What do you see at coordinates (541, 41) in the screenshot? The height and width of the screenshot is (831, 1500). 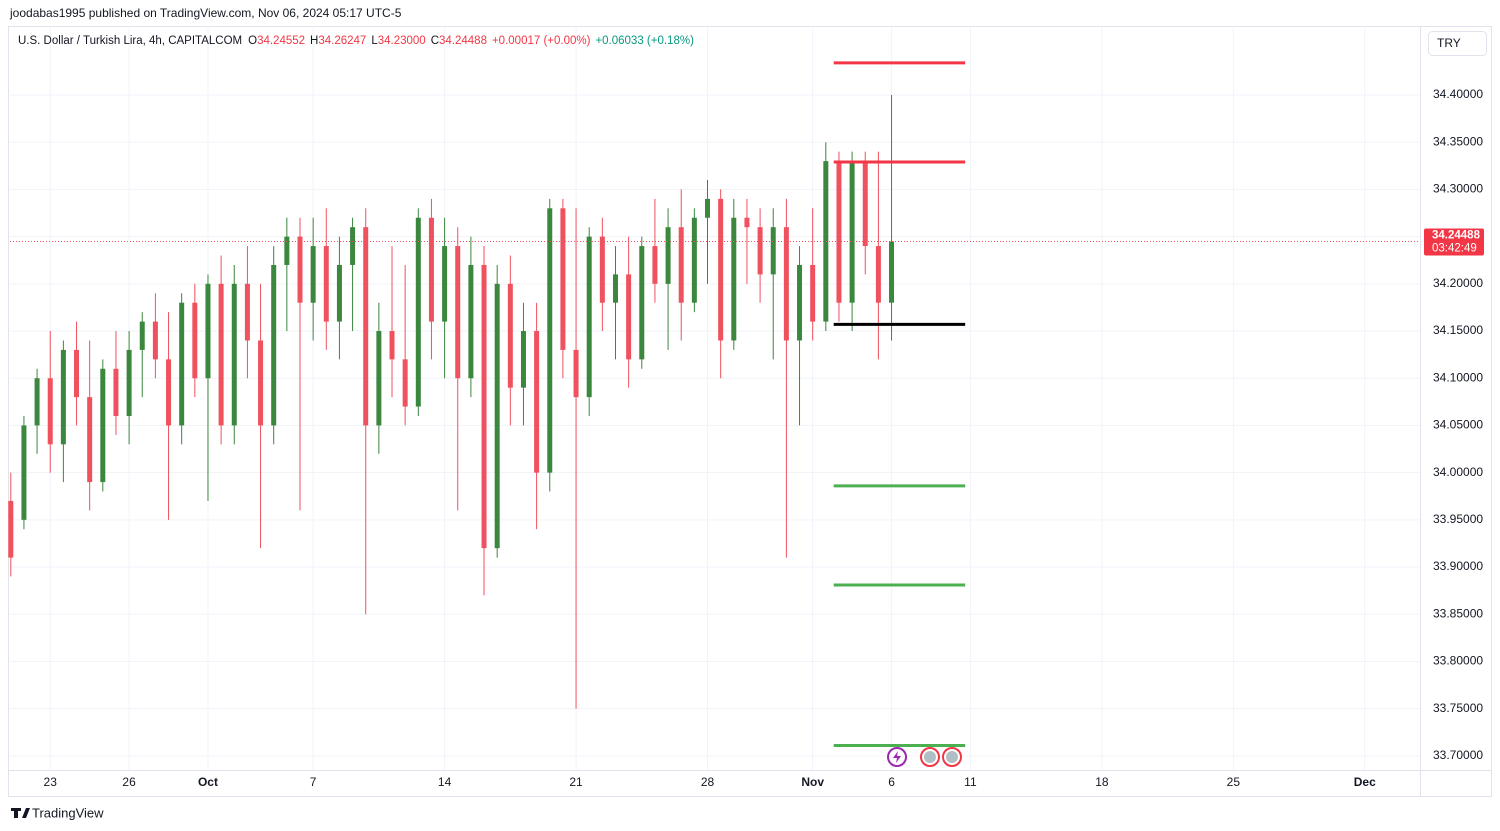 I see `legend-text: +0.00017 (+0.00%)` at bounding box center [541, 41].